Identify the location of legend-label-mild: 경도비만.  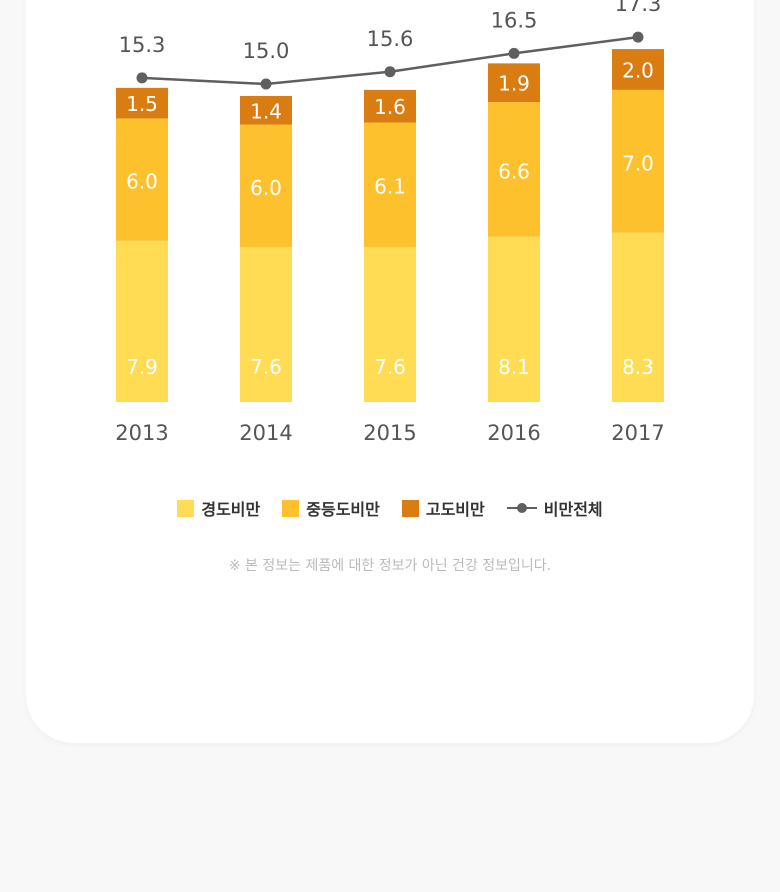
(231, 509).